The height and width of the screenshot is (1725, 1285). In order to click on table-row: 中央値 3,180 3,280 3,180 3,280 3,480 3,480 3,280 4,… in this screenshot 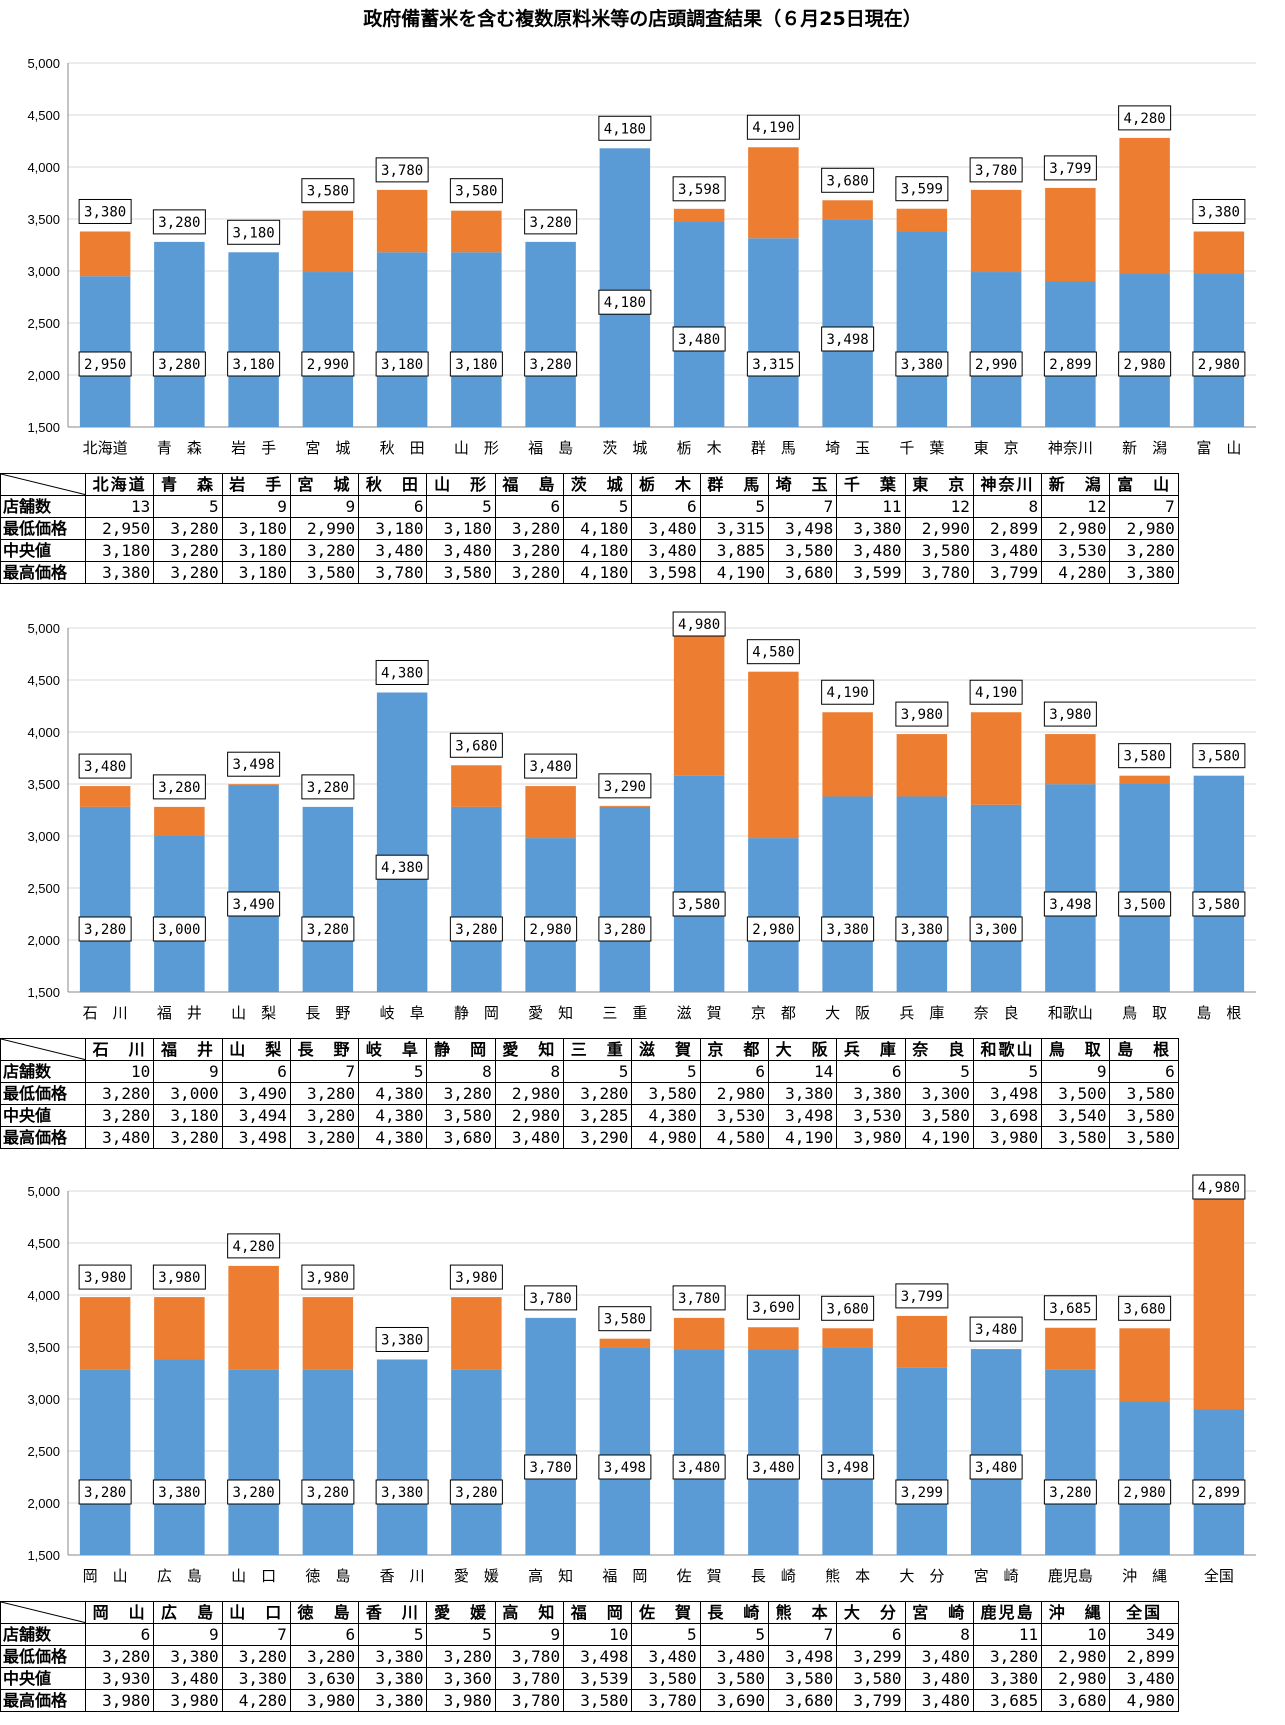, I will do `click(589, 550)`.